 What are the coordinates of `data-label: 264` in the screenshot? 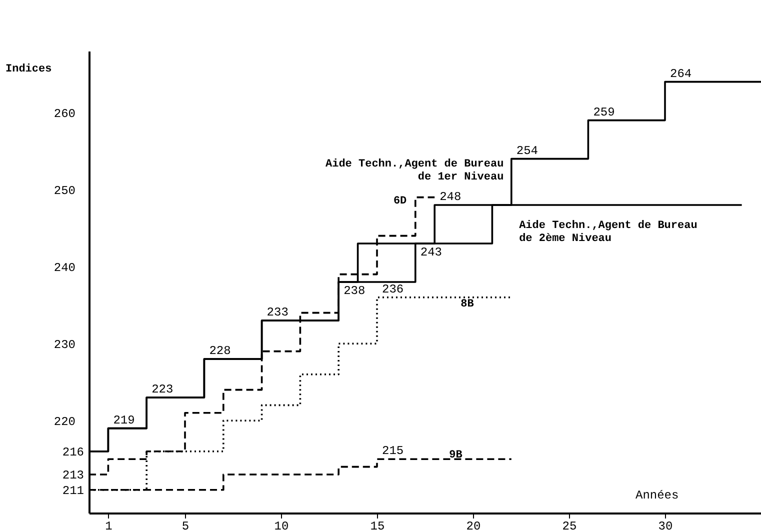 It's located at (681, 73).